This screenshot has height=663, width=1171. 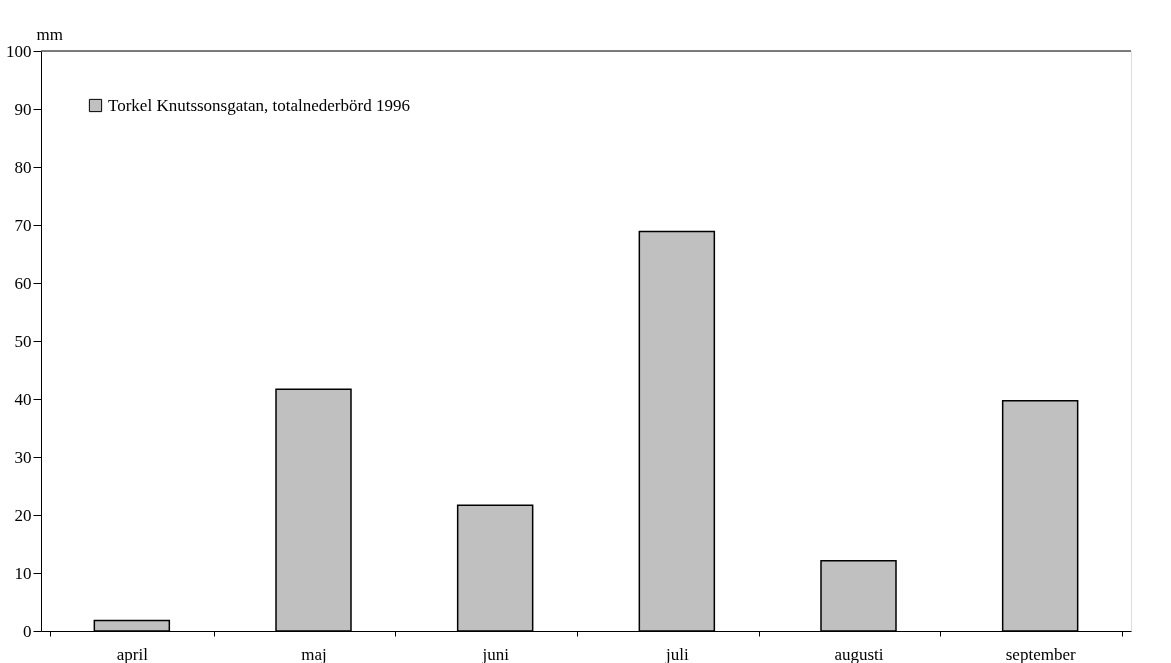 What do you see at coordinates (23, 573) in the screenshot?
I see `y-tick-label: 10` at bounding box center [23, 573].